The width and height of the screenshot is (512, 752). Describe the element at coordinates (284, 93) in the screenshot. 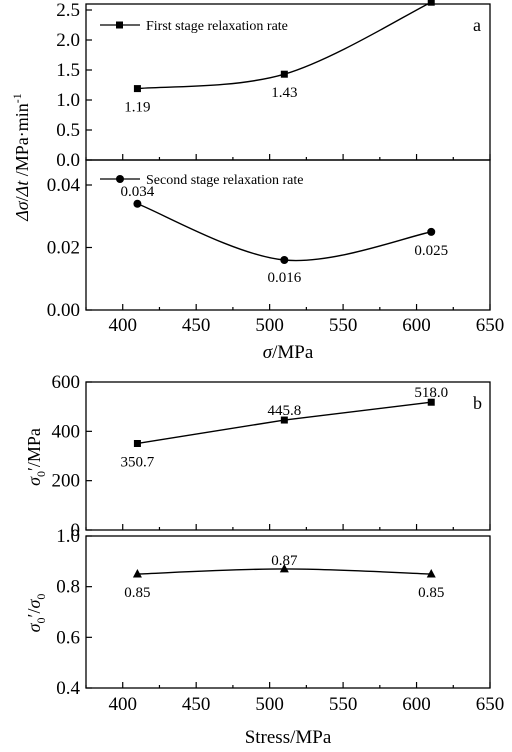

I see `data-label: 1.43` at that location.